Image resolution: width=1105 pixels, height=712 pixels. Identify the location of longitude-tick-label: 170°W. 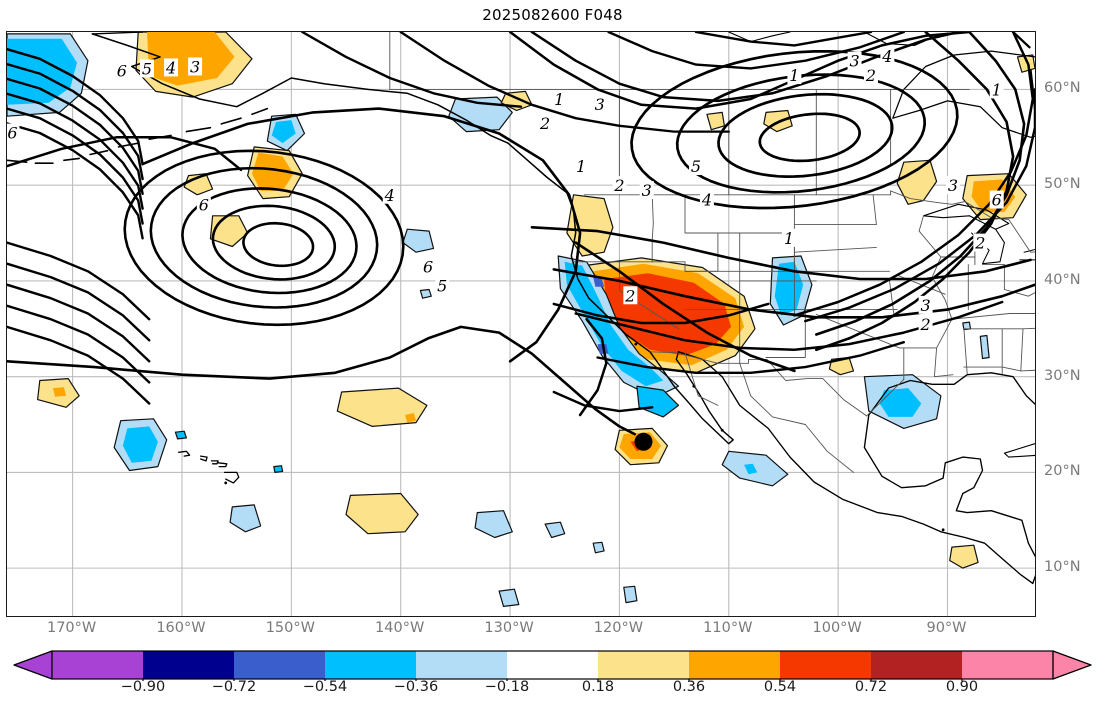
(71, 628).